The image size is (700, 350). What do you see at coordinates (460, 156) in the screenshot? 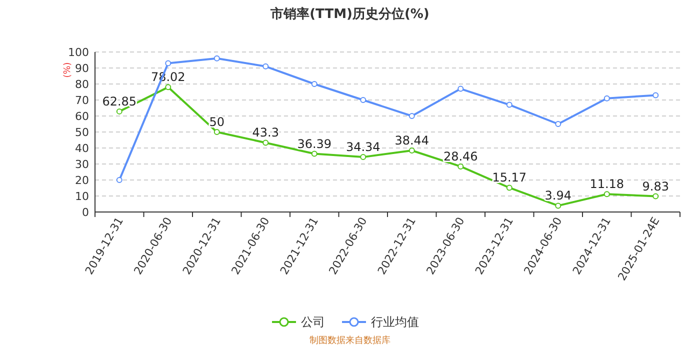
I see `data-label: 28.46` at bounding box center [460, 156].